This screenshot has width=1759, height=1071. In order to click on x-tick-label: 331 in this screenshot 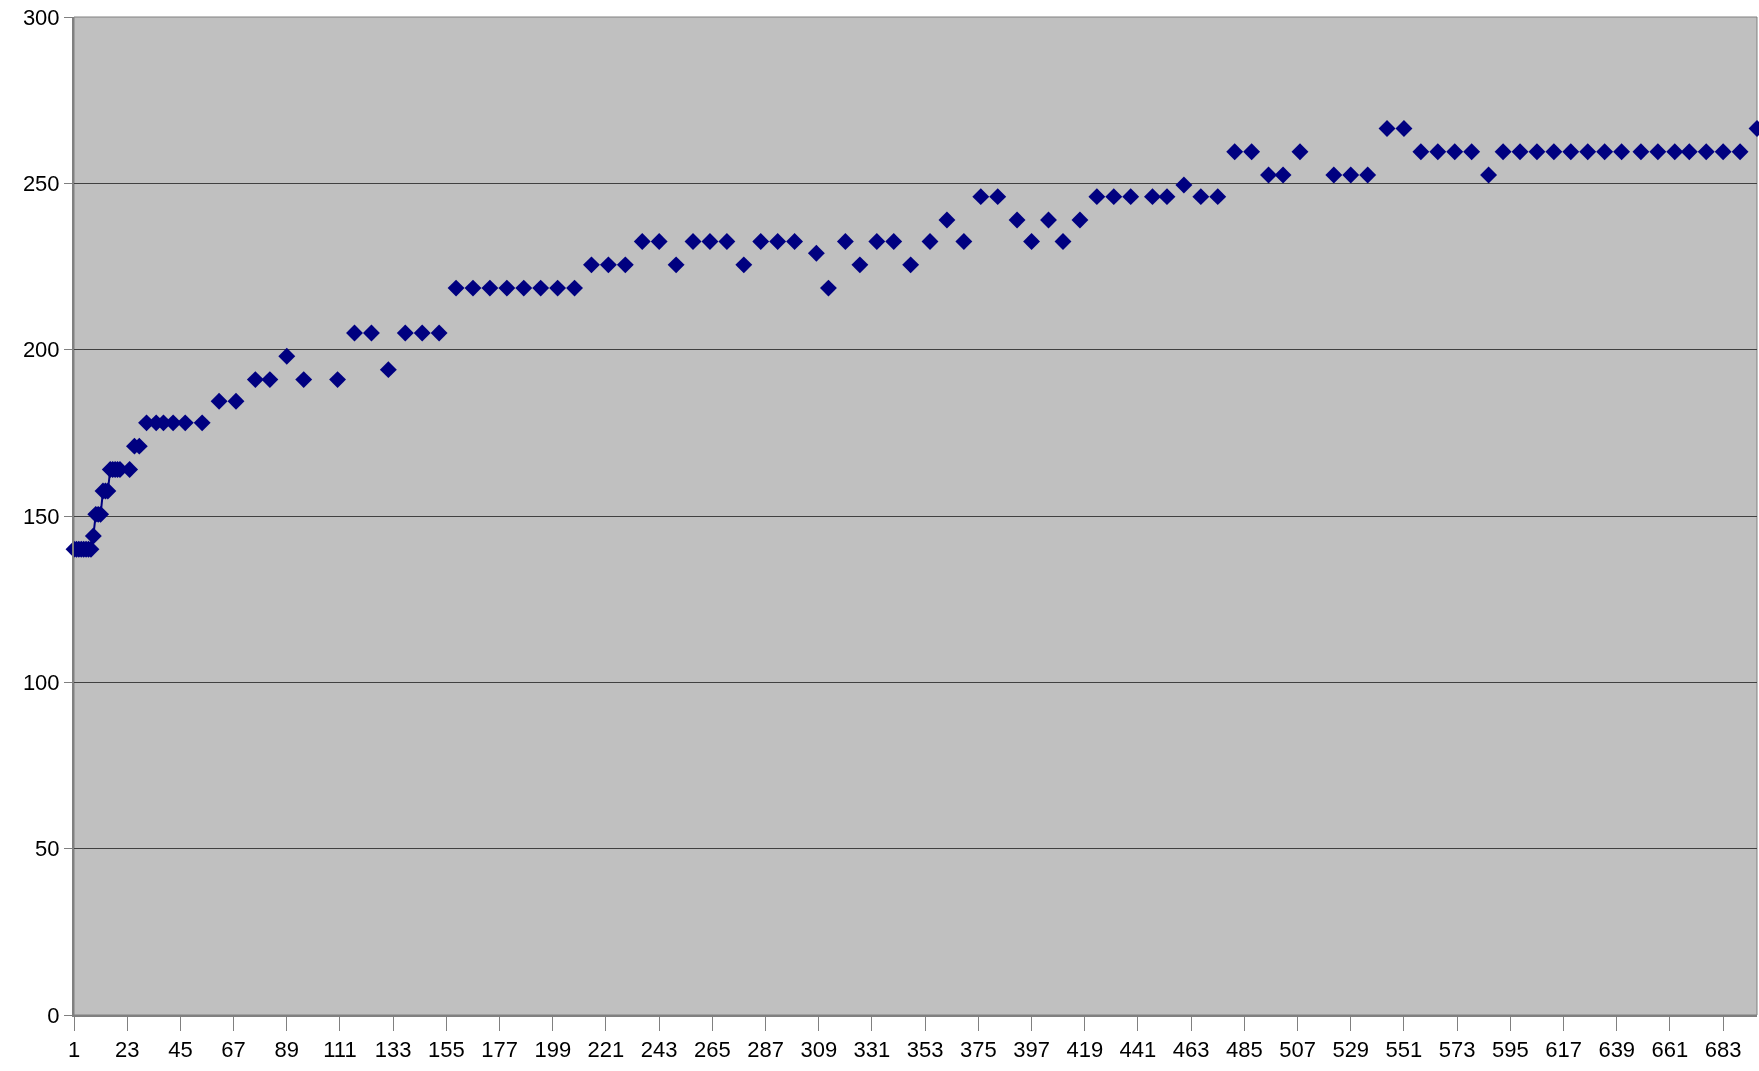, I will do `click(872, 1050)`.